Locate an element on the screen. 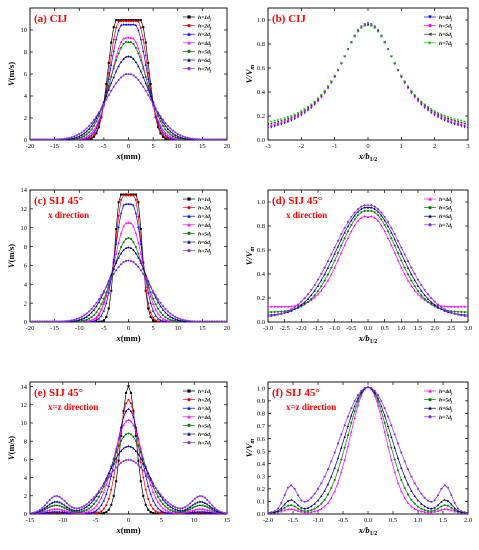 The image size is (479, 550). y-tick-label: 0.6 is located at coordinates (261, 250).